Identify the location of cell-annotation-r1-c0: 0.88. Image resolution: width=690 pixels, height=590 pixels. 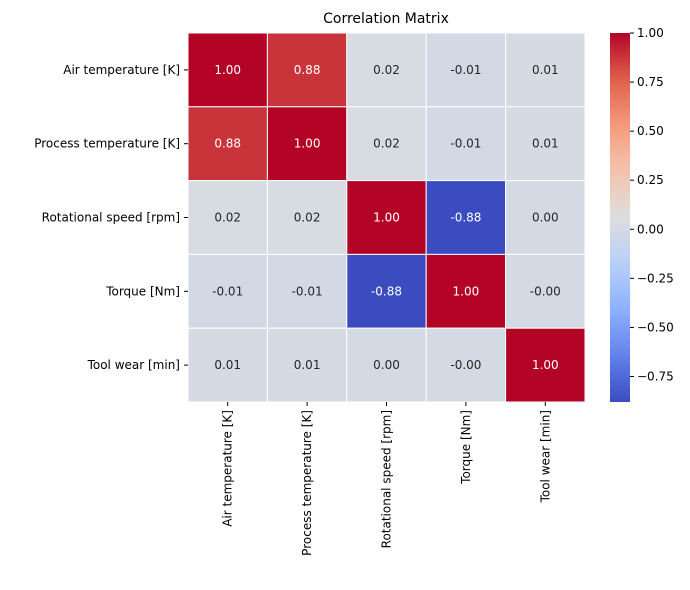
(227, 144).